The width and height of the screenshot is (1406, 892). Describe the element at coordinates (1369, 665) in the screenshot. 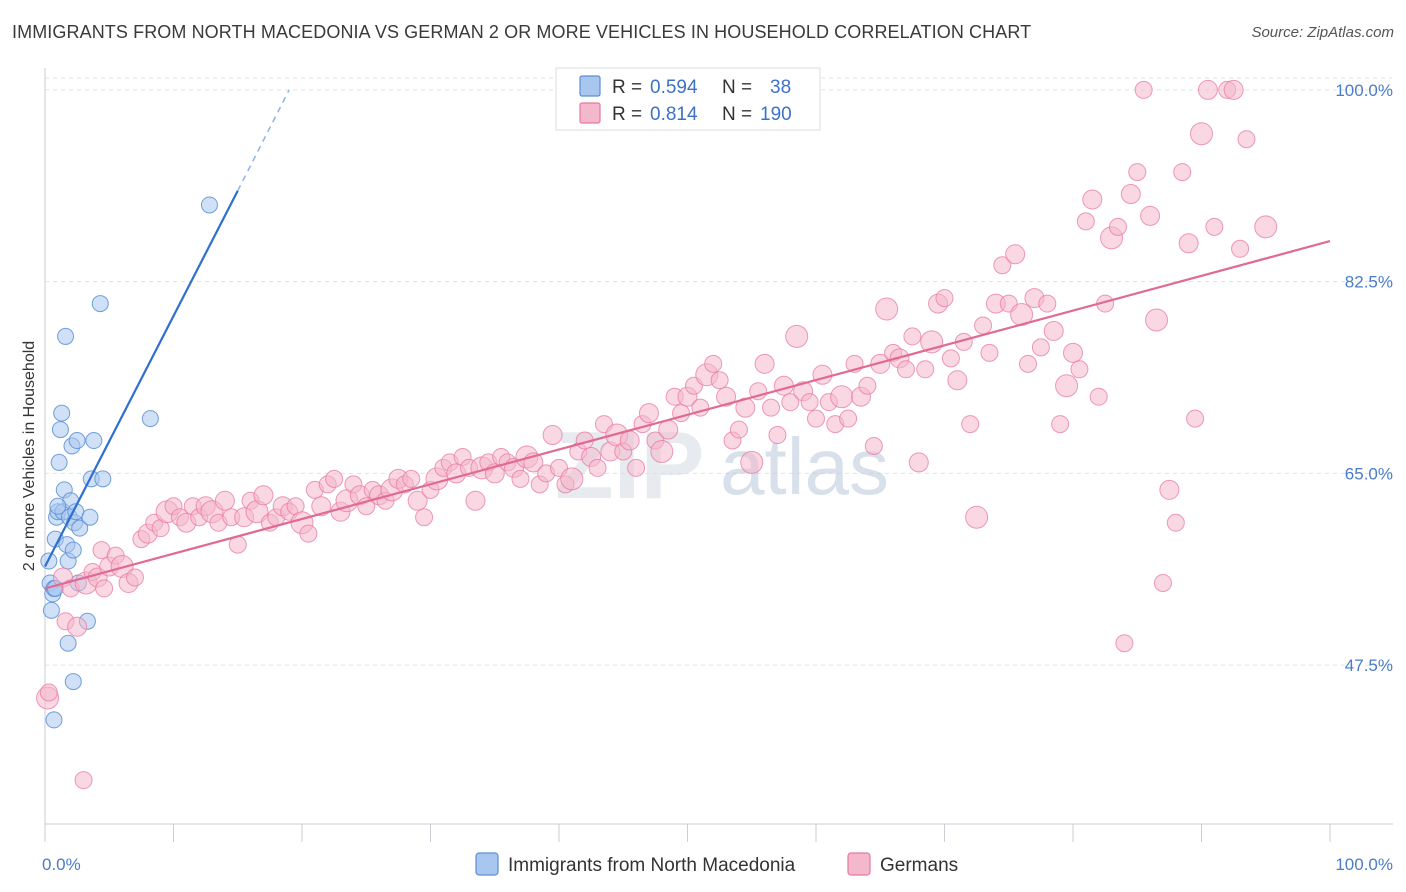

I see `y-tick-label: 47.5%` at that location.